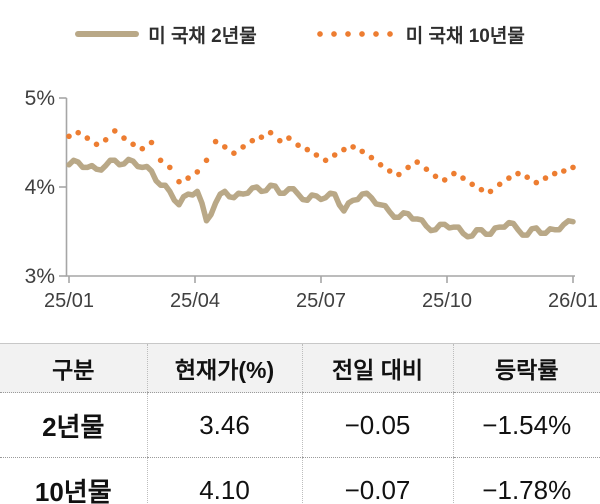 This screenshot has width=600, height=504. Describe the element at coordinates (526, 480) in the screenshot. I see `cell-10yr-pct: −1.78%` at that location.